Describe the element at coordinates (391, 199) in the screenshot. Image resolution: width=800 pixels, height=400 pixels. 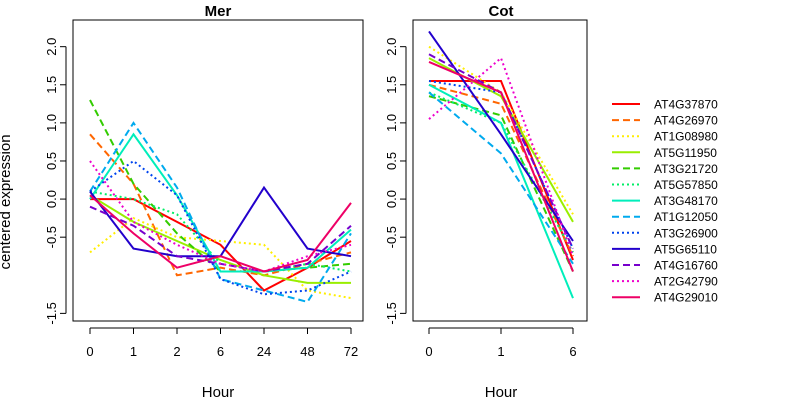
I see `cot-y-tick-label: 0.0` at that location.